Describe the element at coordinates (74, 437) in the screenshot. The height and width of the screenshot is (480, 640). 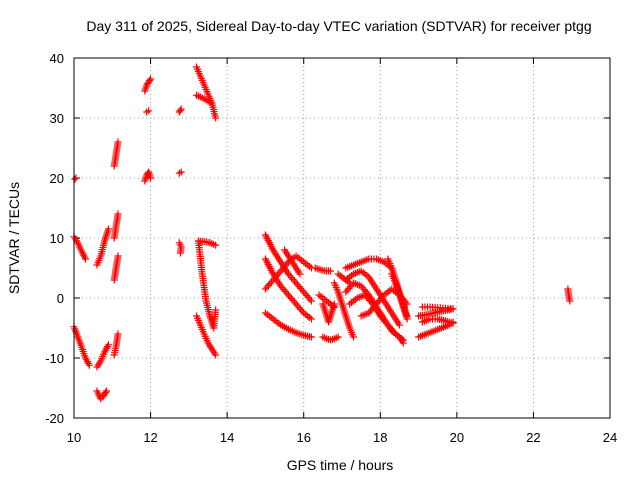
I see `x-tick-label: 10` at that location.